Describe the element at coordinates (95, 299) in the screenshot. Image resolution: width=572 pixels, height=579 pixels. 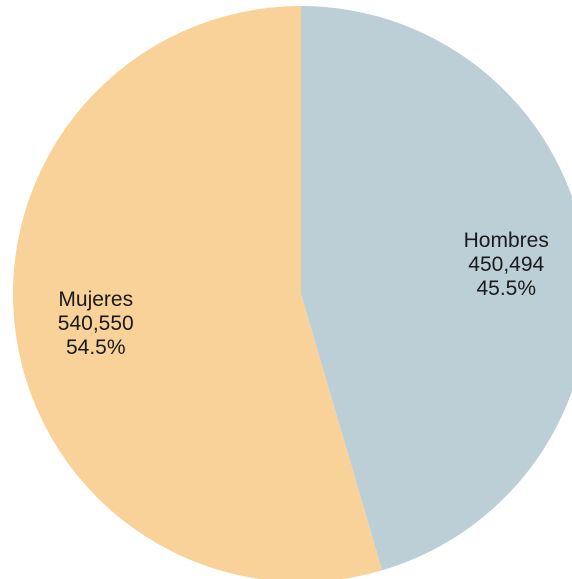
I see `slice-name-label: Mujeres` at that location.